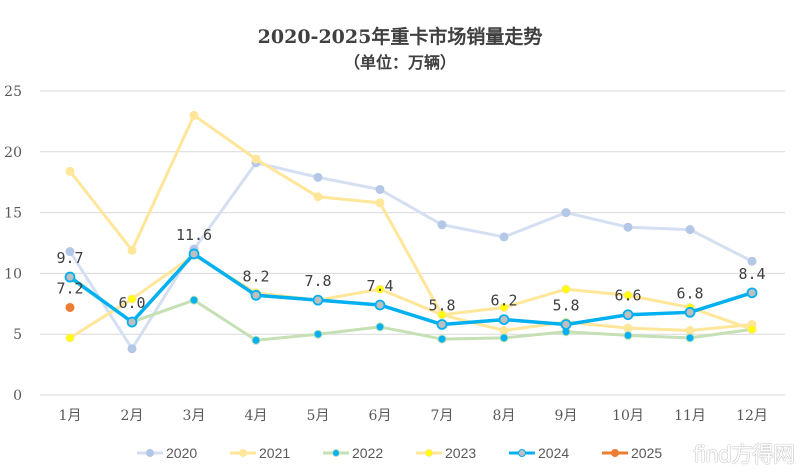 This screenshot has width=800, height=475. I want to click on point-2023-9月, so click(566, 289).